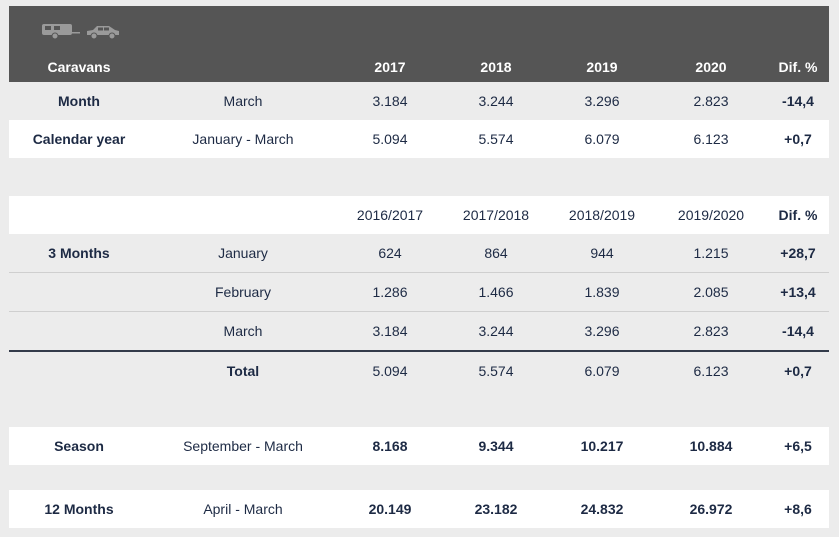 This screenshot has width=839, height=537. I want to click on row-value: 944, so click(602, 253).